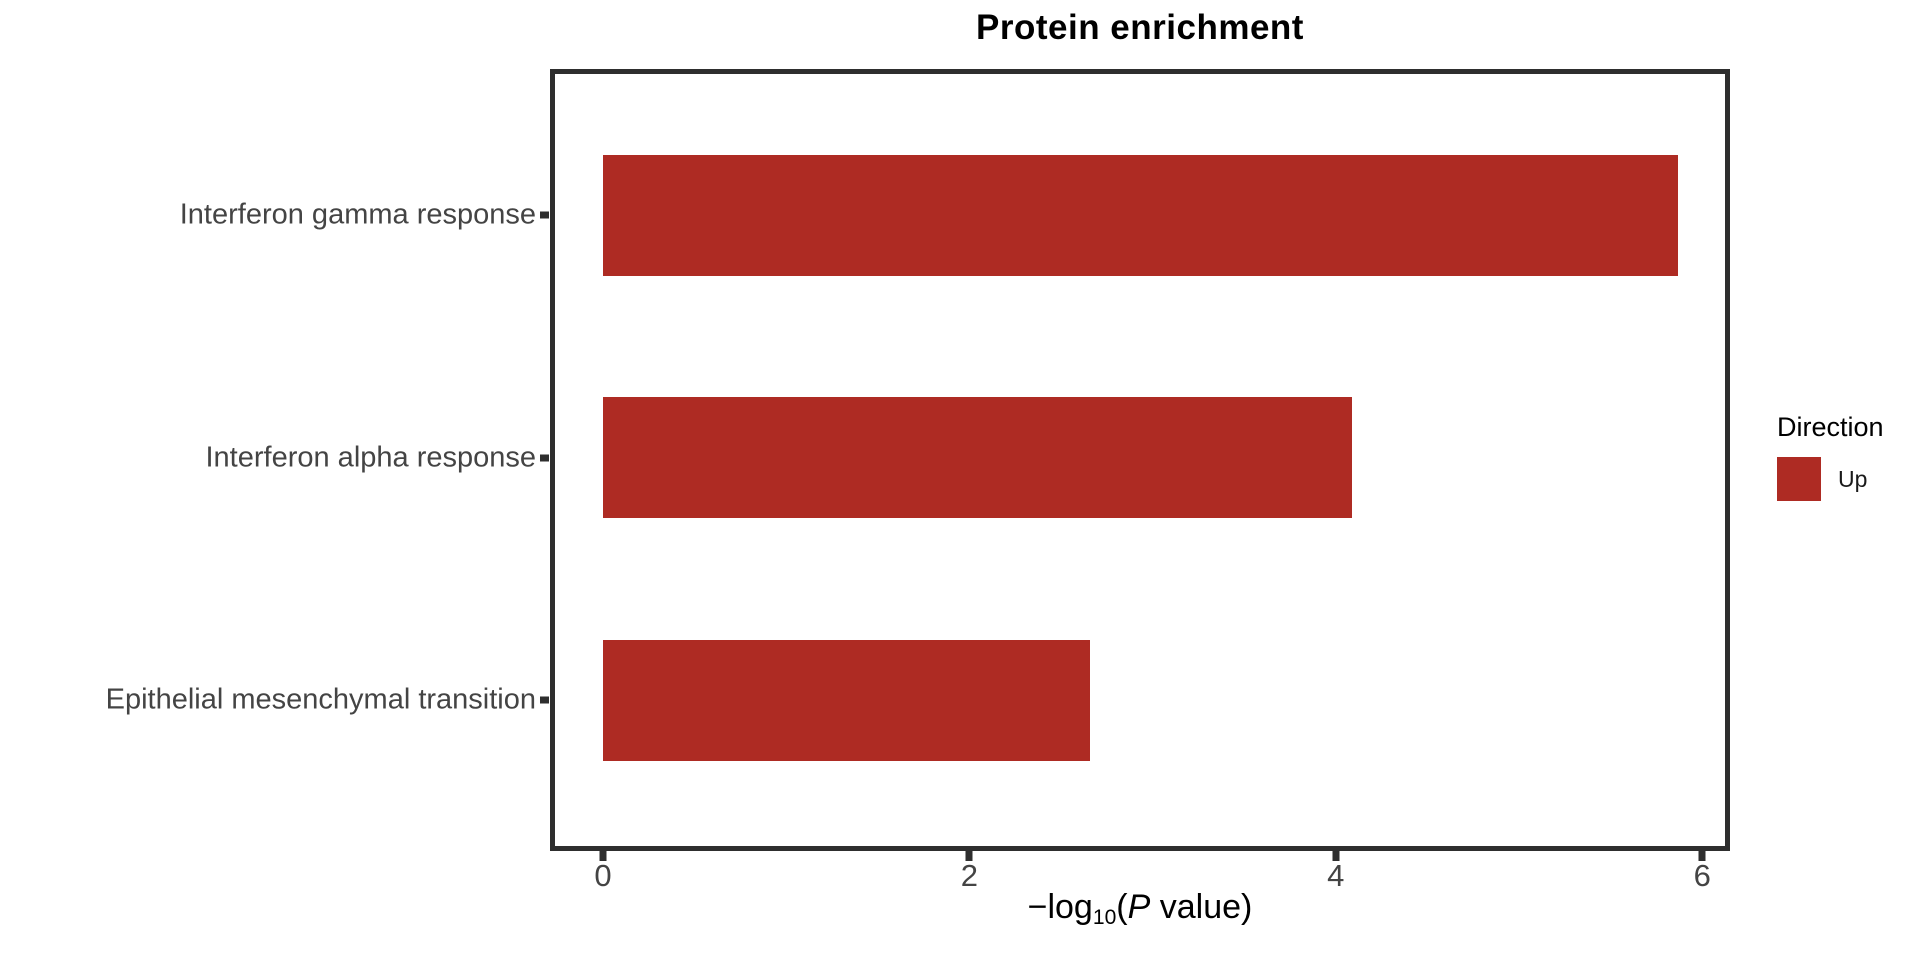 Image resolution: width=1920 pixels, height=960 pixels. I want to click on x-tick-label-2: 2, so click(969, 875).